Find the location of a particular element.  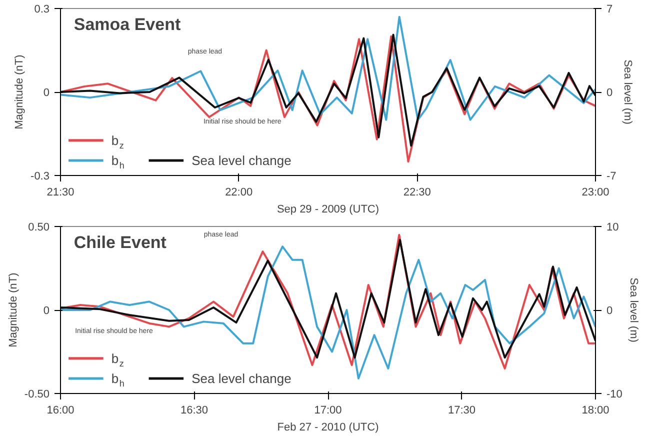

x-tick-label: 23:00 is located at coordinates (596, 192).